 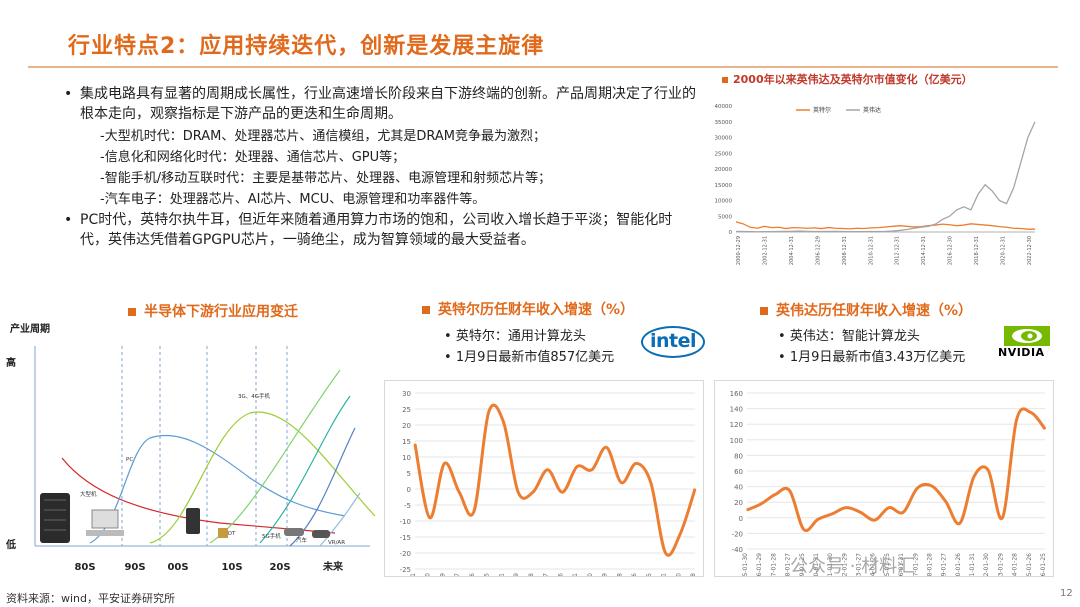 What do you see at coordinates (555, 480) in the screenshot?
I see `series-line` at bounding box center [555, 480].